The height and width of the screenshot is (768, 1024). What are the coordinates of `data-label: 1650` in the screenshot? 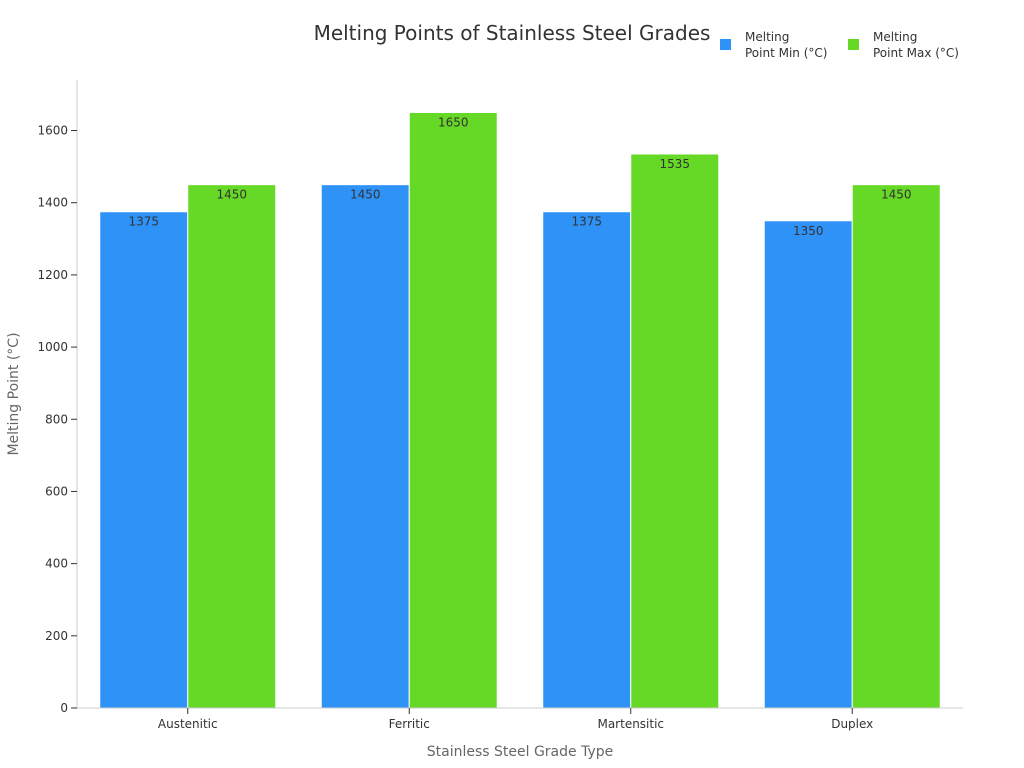 It's located at (453, 122).